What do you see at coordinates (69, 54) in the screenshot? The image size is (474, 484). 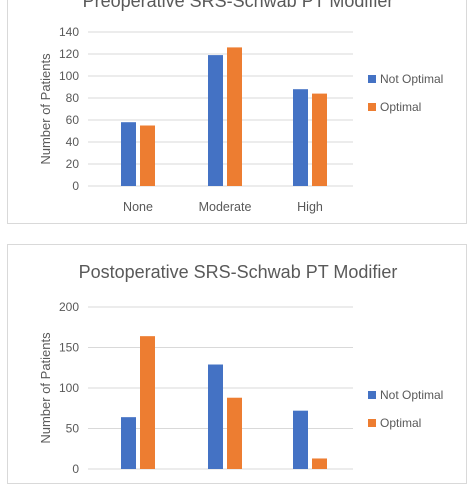 I see `y-tick-label: 120` at bounding box center [69, 54].